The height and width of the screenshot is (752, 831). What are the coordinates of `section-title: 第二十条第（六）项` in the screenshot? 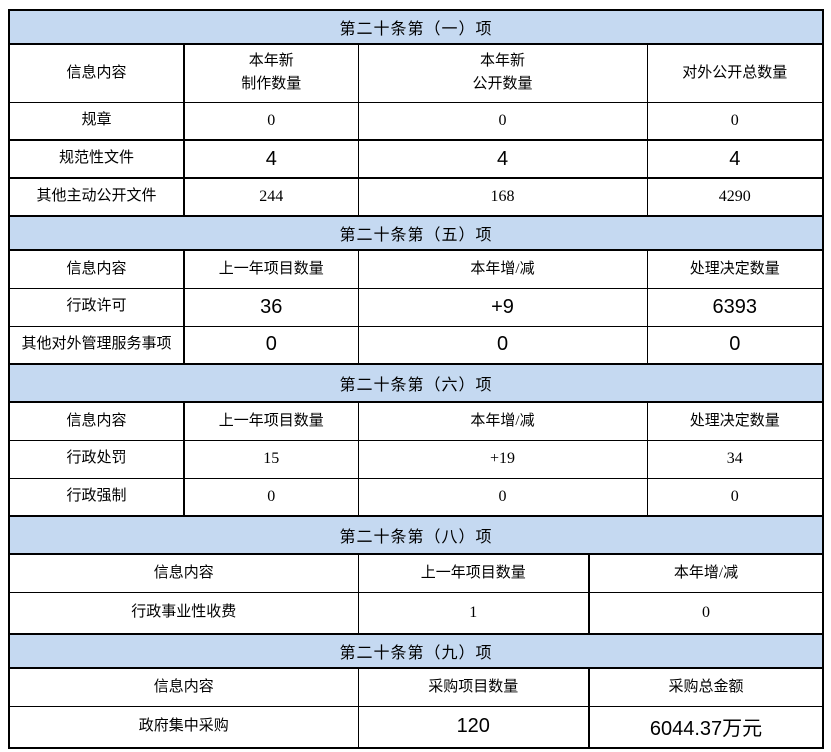 It's located at (416, 383).